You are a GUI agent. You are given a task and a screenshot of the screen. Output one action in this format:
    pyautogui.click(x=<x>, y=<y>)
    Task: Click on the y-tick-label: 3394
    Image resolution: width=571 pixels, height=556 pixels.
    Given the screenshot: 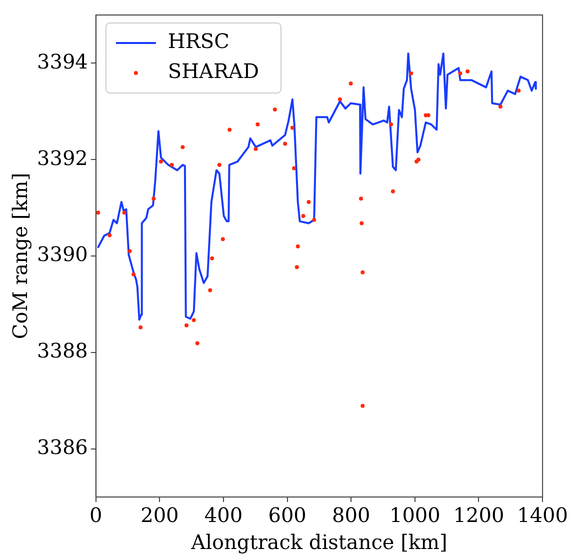 What is the action you would take?
    pyautogui.click(x=62, y=61)
    